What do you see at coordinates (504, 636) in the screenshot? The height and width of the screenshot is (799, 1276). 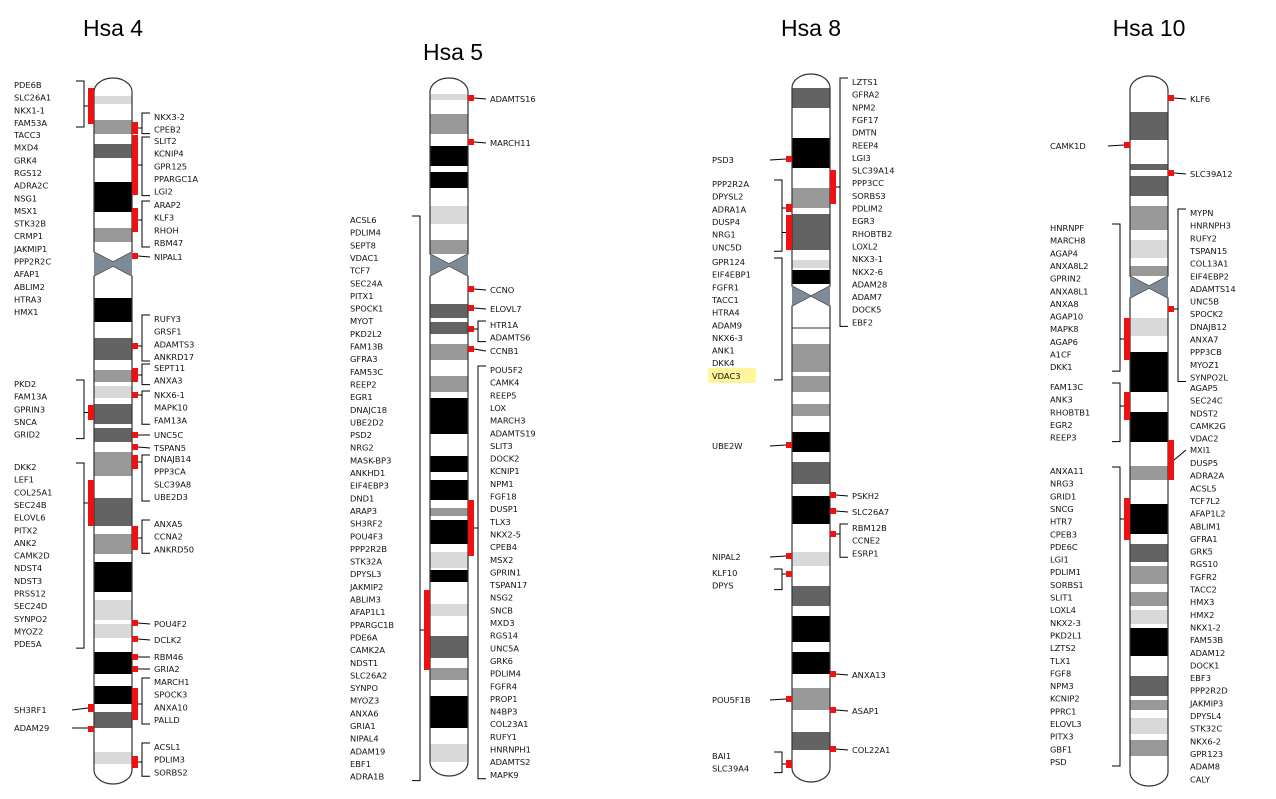 I see `gene-label: RGS14` at bounding box center [504, 636].